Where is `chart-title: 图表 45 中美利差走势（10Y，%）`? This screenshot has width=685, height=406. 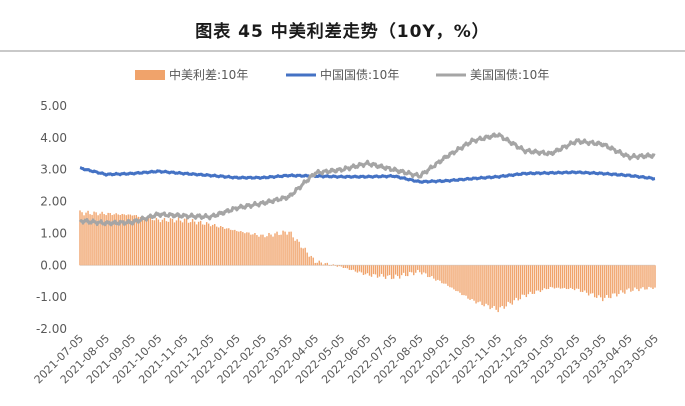 chart-title: 图表 45 中美利差走势（10Y，%） is located at coordinates (342, 32).